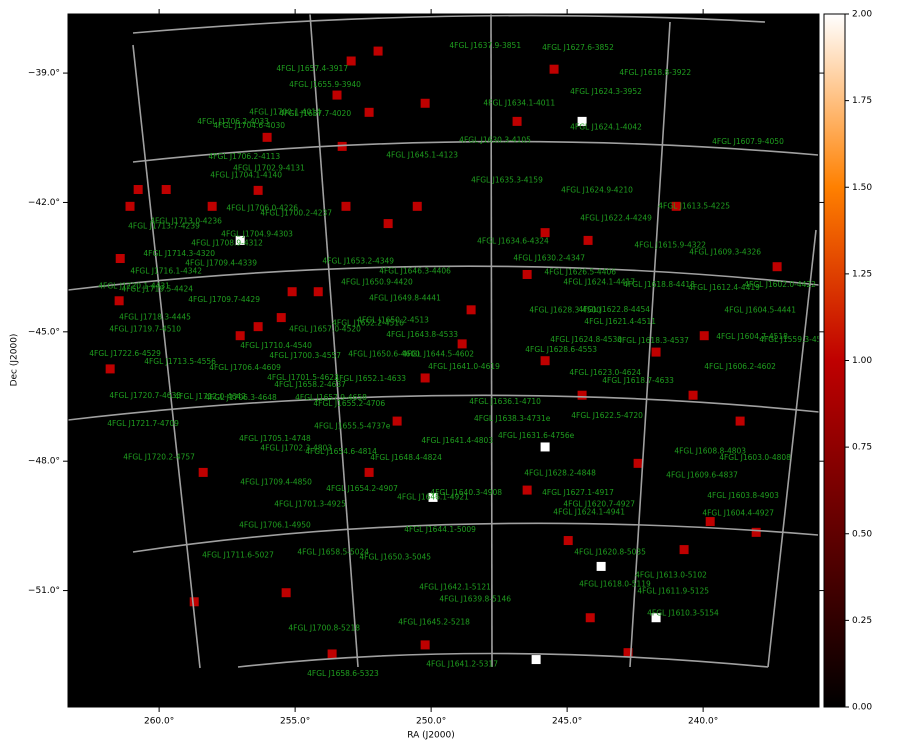  What do you see at coordinates (370, 378) in the screenshot?
I see `source-label: 4FGL J1652.1-4633` at bounding box center [370, 378].